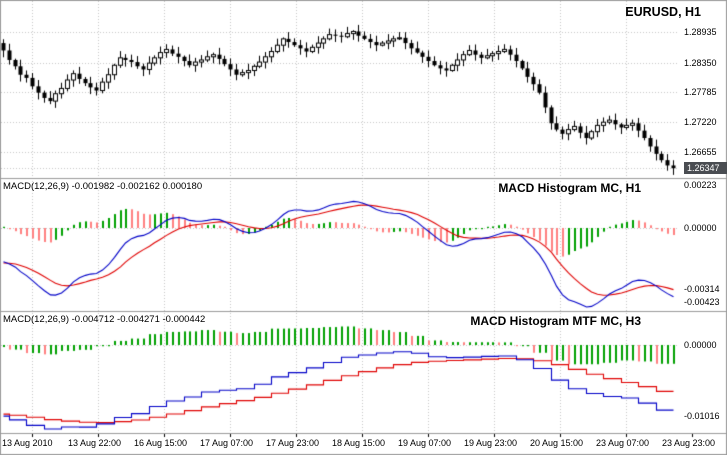  I want to click on price-tick-label: 1.26655, so click(700, 152).